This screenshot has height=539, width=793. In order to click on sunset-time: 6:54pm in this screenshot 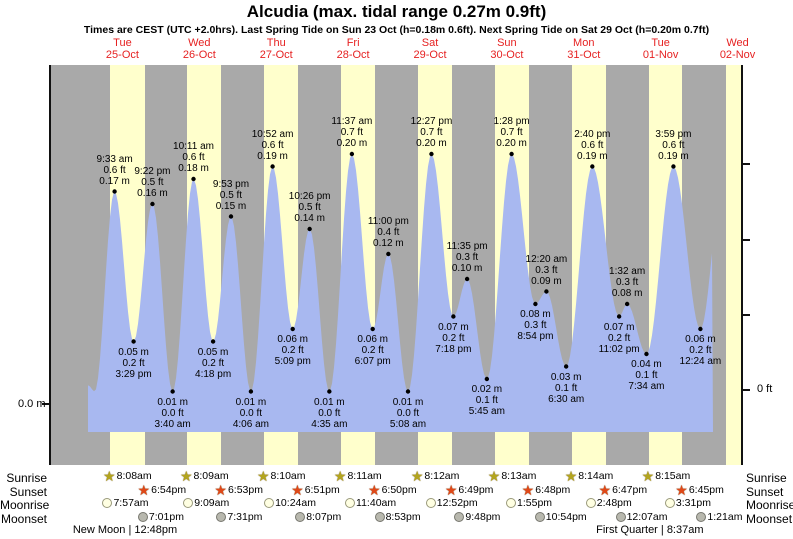, I will do `click(169, 489)`.